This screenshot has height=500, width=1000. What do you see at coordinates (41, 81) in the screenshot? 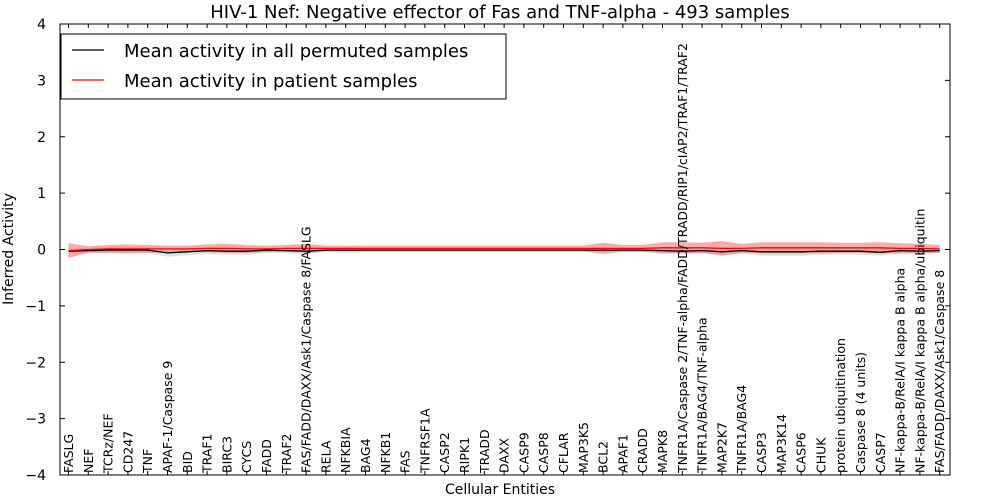
I see `y-tick-label: 3` at bounding box center [41, 81].